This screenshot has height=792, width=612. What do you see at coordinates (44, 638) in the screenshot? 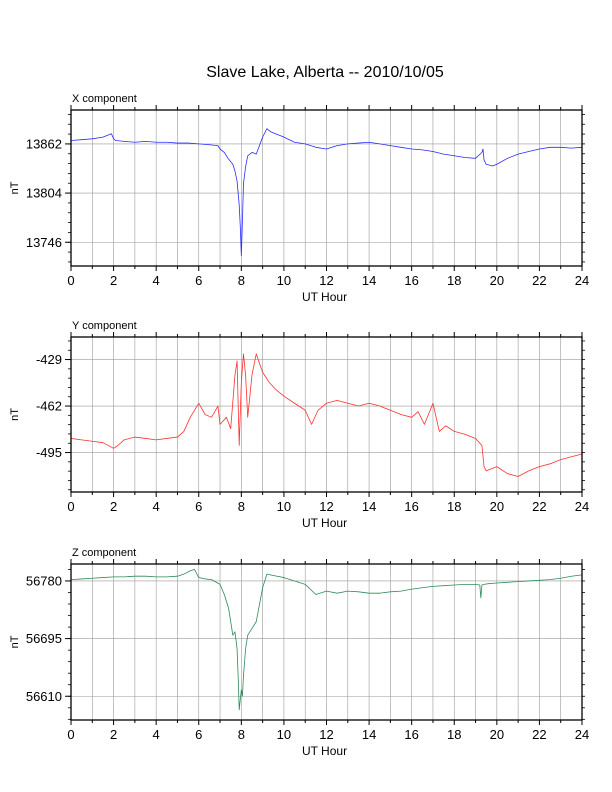
I see `y-tick-label: 56695` at bounding box center [44, 638].